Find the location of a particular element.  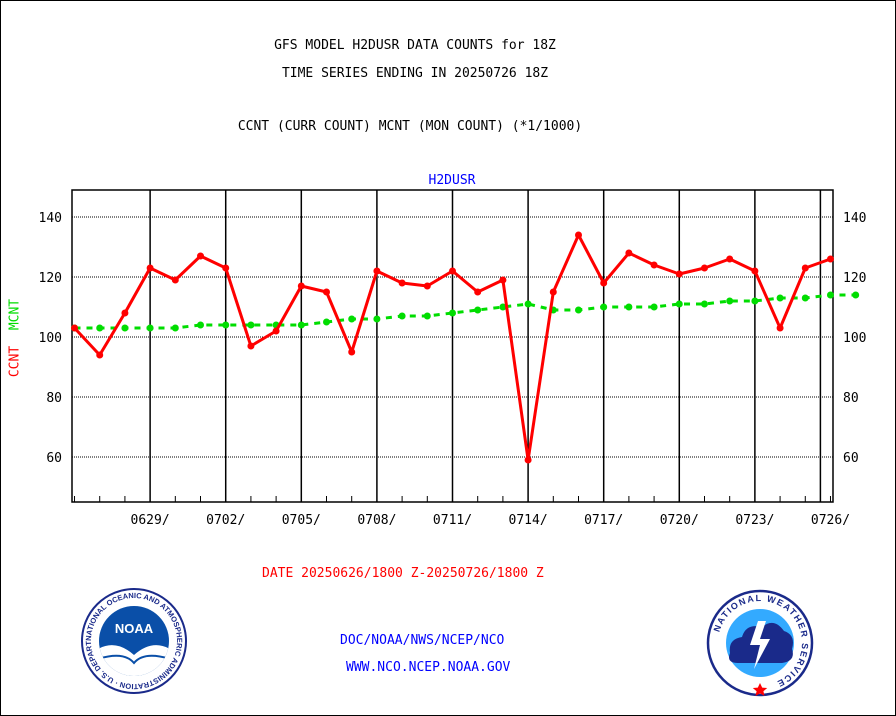

y-tick-label-right: 140 is located at coordinates (854, 218).